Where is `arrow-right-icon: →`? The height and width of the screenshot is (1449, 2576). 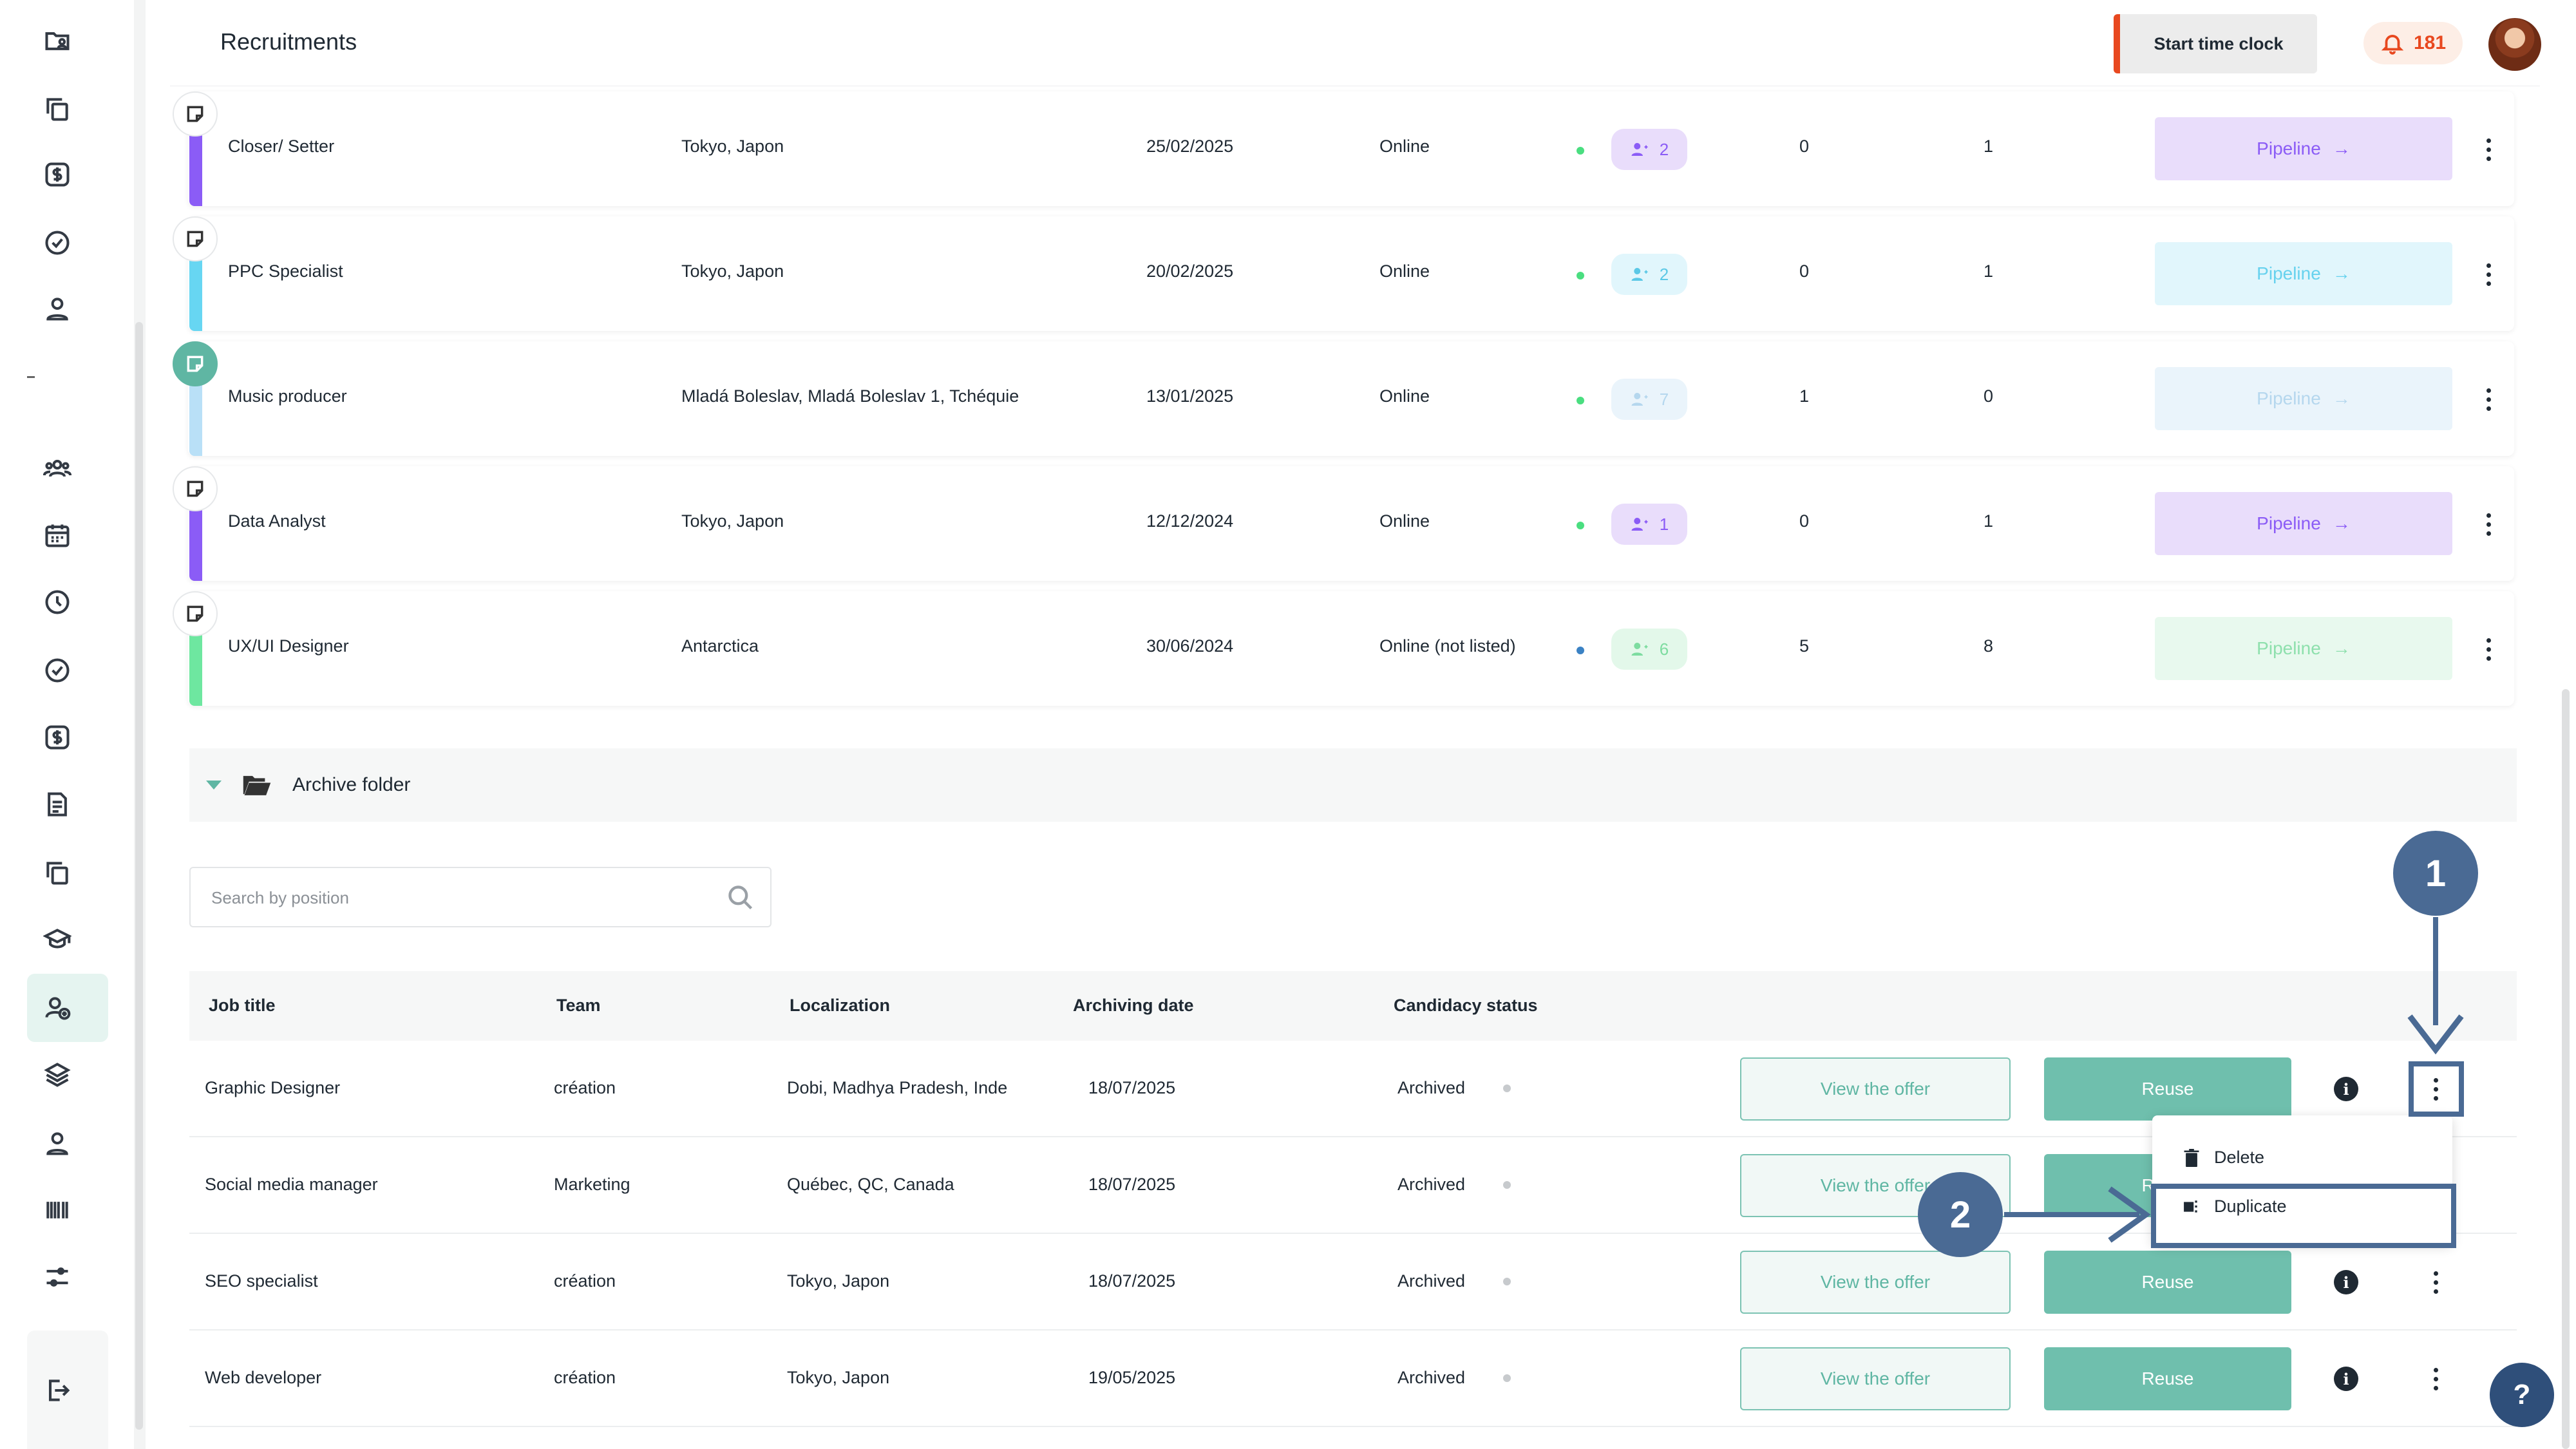 arrow-right-icon: → is located at coordinates (2341, 273).